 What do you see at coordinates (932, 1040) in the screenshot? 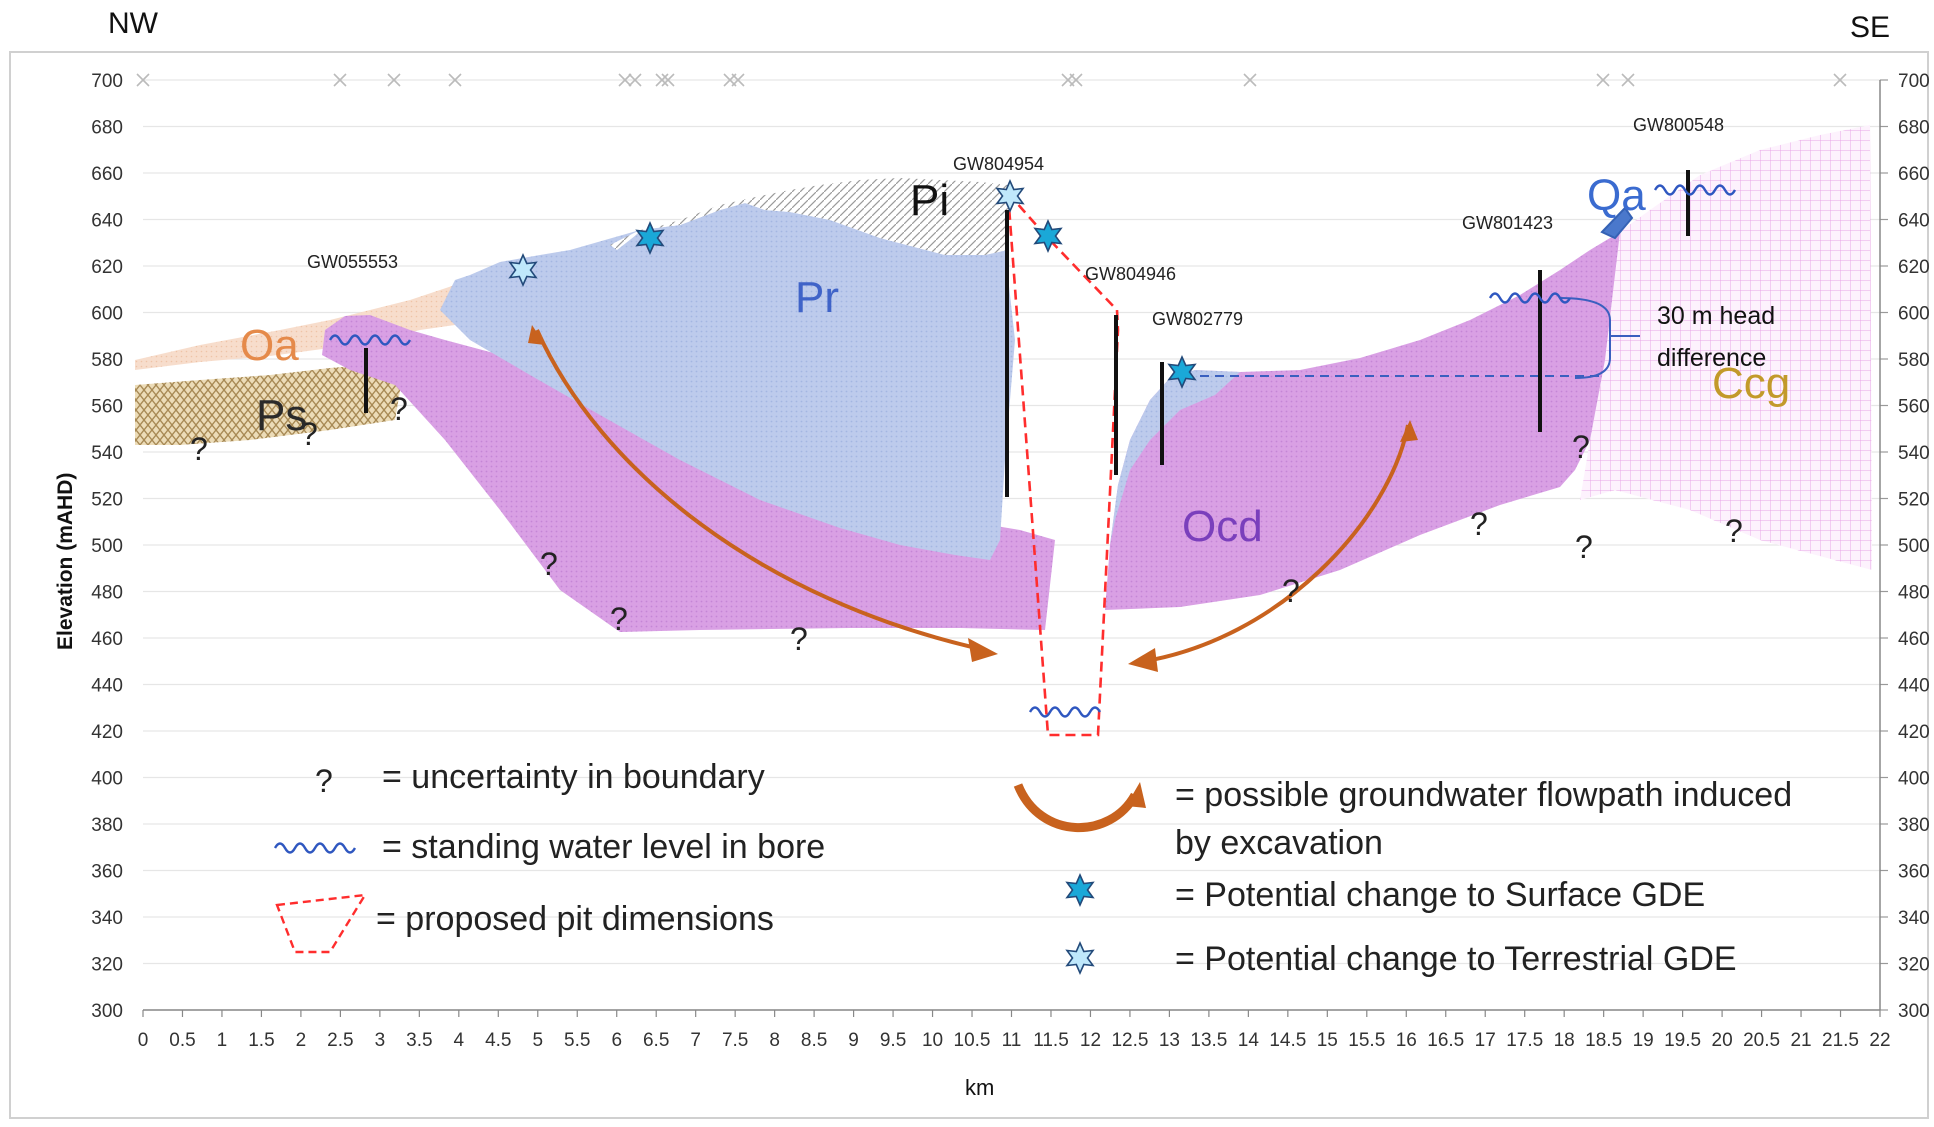
I see `x-tick-label: 10` at bounding box center [932, 1040].